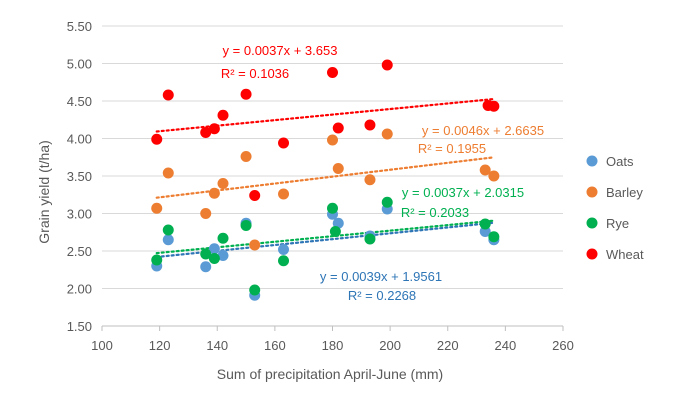 The image size is (673, 407). I want to click on x-tick-label: 100, so click(102, 345).